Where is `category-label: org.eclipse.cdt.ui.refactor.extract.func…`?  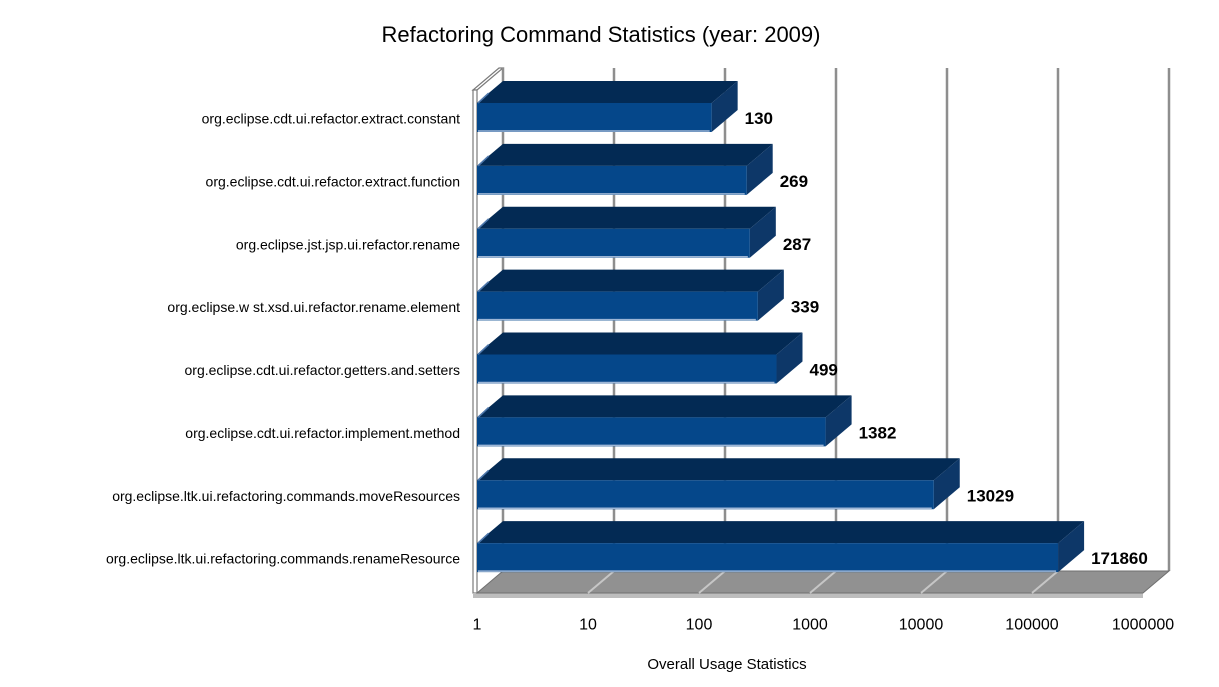 category-label: org.eclipse.cdt.ui.refactor.extract.func… is located at coordinates (333, 181).